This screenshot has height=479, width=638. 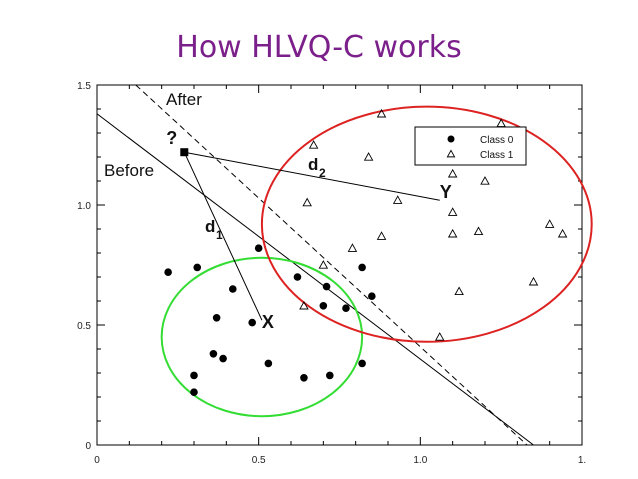 What do you see at coordinates (97, 460) in the screenshot?
I see `x-tick-label: 0` at bounding box center [97, 460].